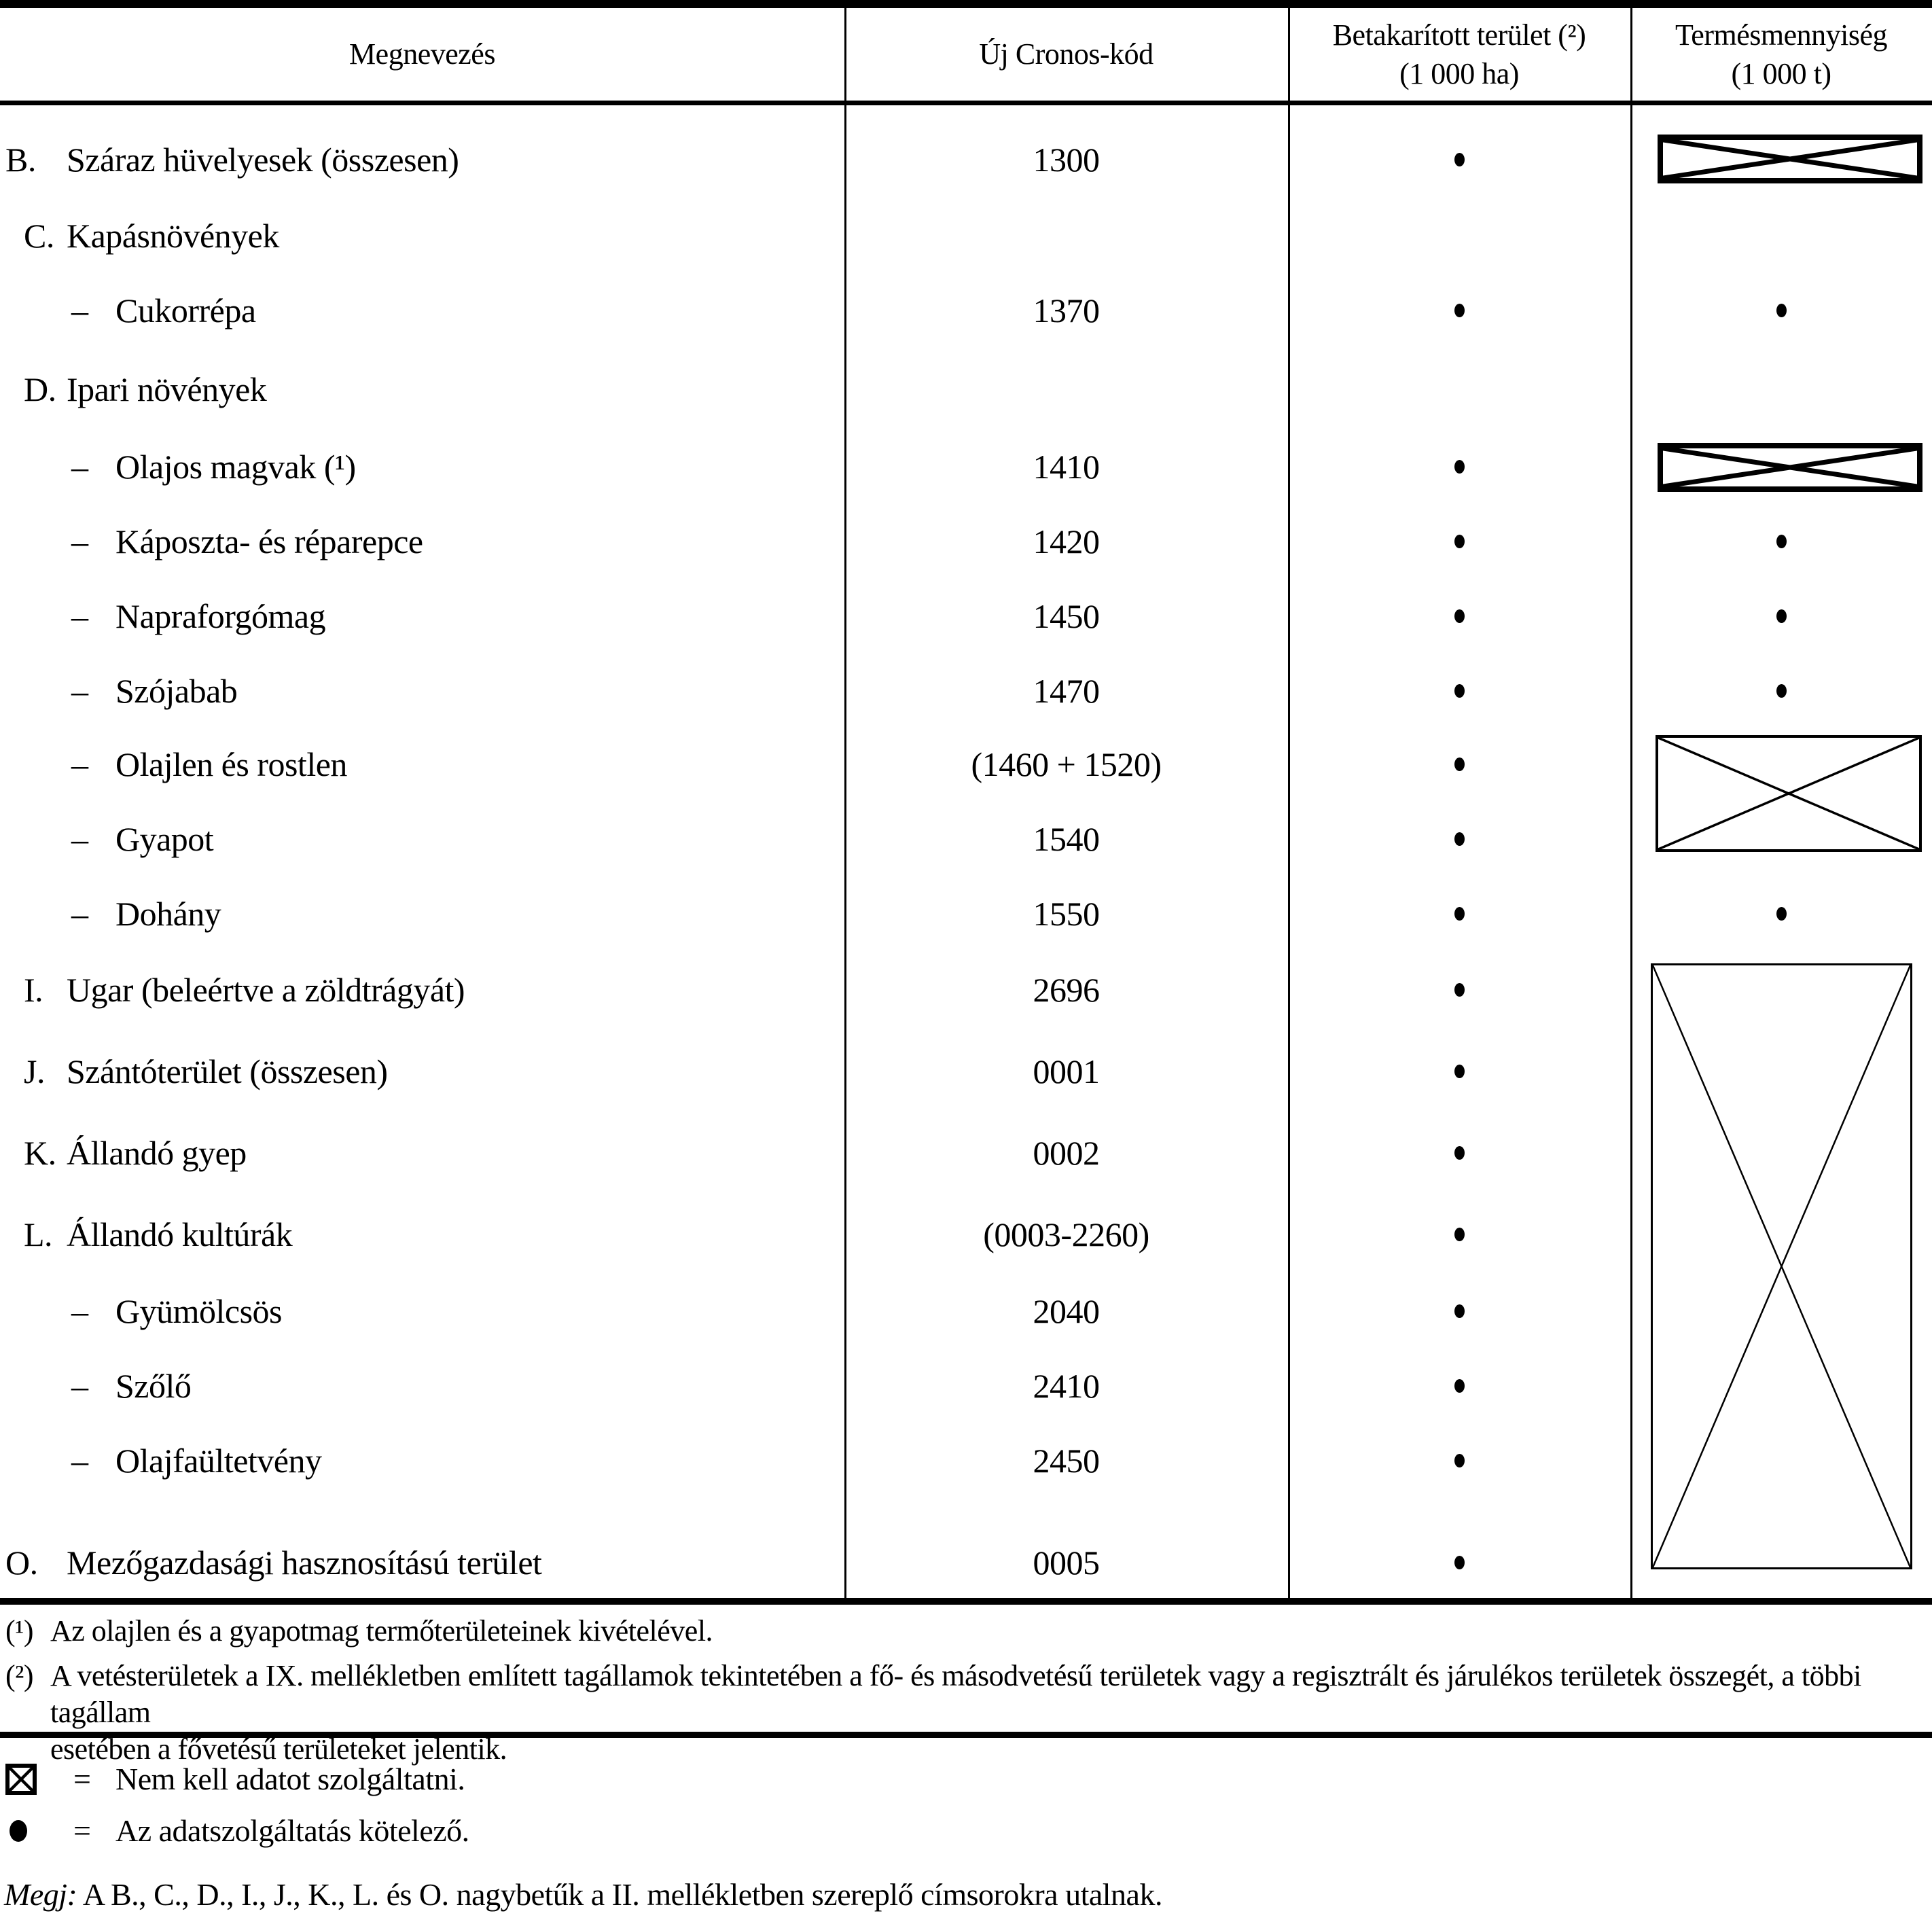 This screenshot has width=1932, height=1924. Describe the element at coordinates (966, 1312) in the screenshot. I see `table-row: – Gyümölcsös 2040` at that location.